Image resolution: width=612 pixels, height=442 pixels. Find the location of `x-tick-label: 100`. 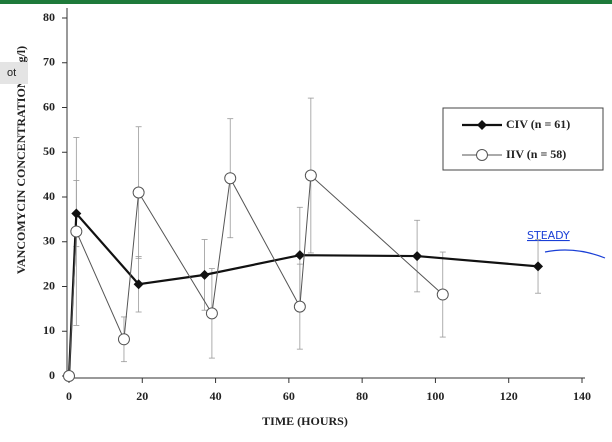

x-tick-label: 100 is located at coordinates (435, 396).